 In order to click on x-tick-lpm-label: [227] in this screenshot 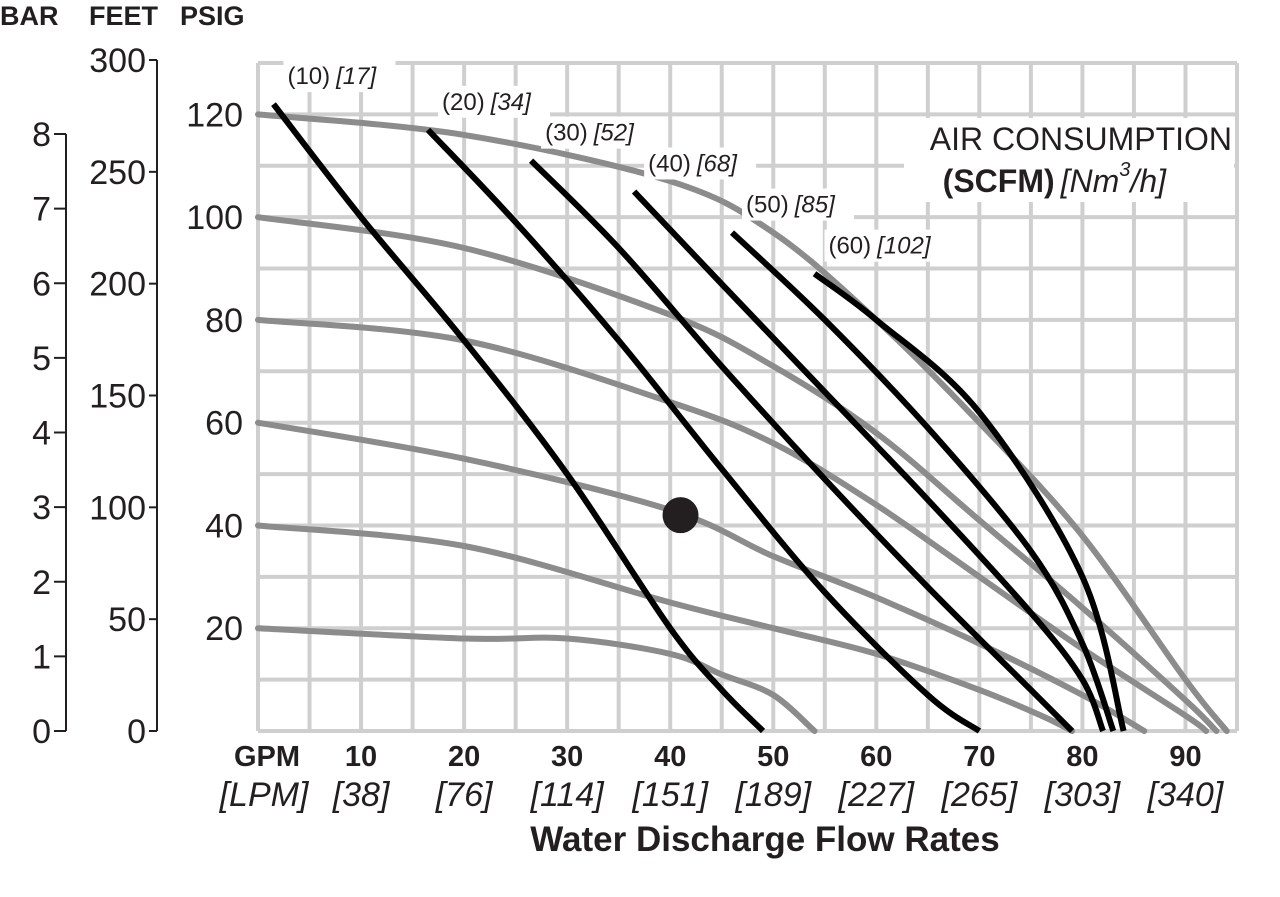, I will do `click(877, 795)`.